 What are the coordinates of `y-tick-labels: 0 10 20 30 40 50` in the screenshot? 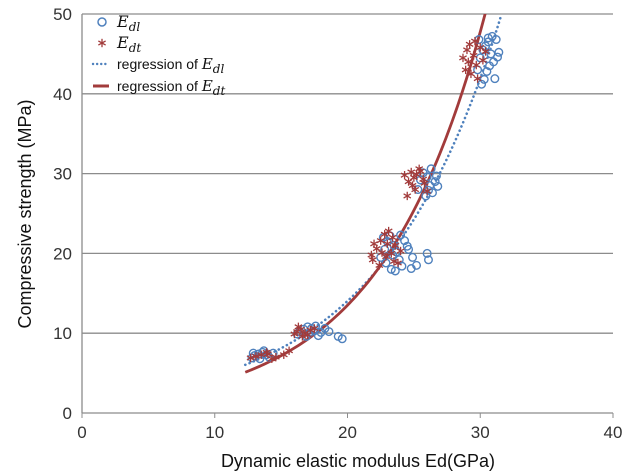 It's located at (62, 214).